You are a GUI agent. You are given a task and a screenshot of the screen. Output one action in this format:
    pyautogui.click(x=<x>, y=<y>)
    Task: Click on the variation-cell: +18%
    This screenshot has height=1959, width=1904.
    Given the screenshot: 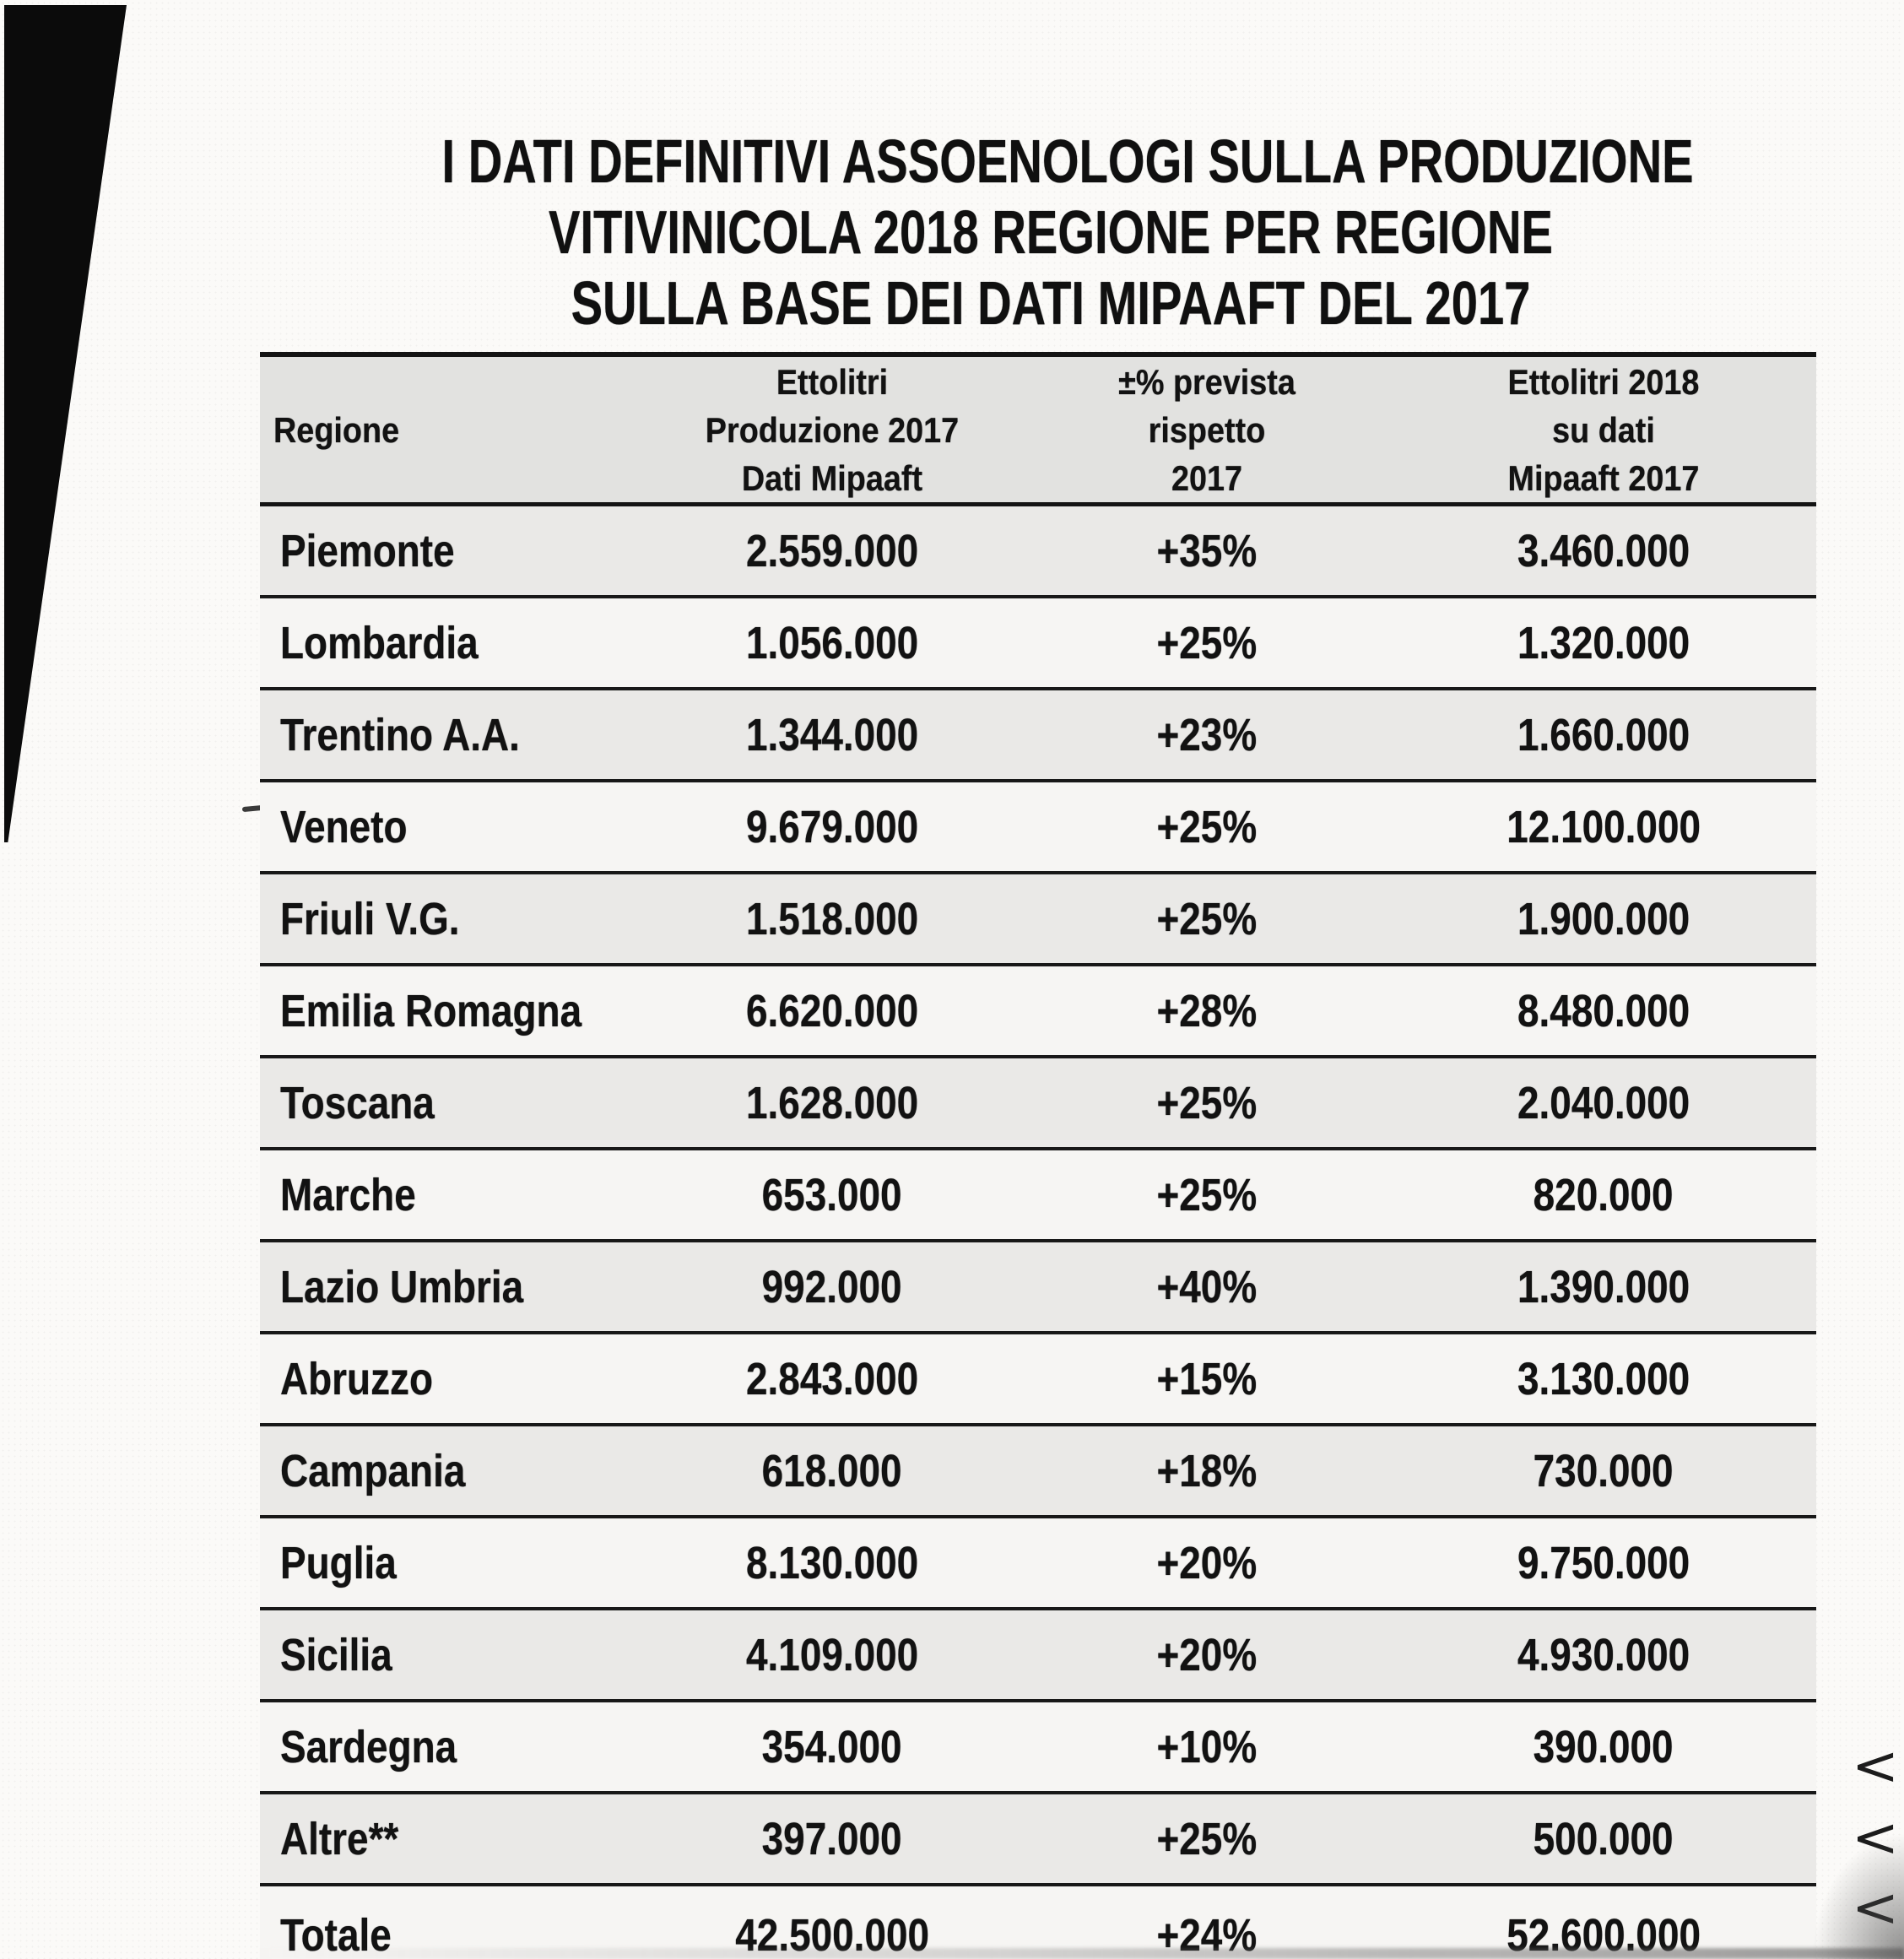 What is the action you would take?
    pyautogui.click(x=1207, y=1471)
    